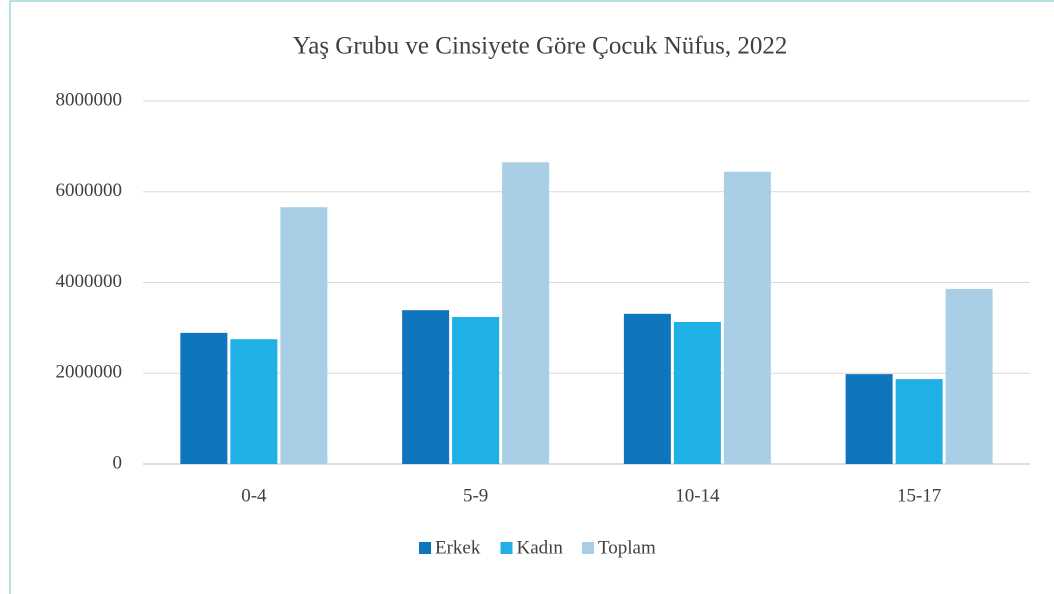 This screenshot has width=1054, height=594. I want to click on y-tick-label: 0, so click(118, 462).